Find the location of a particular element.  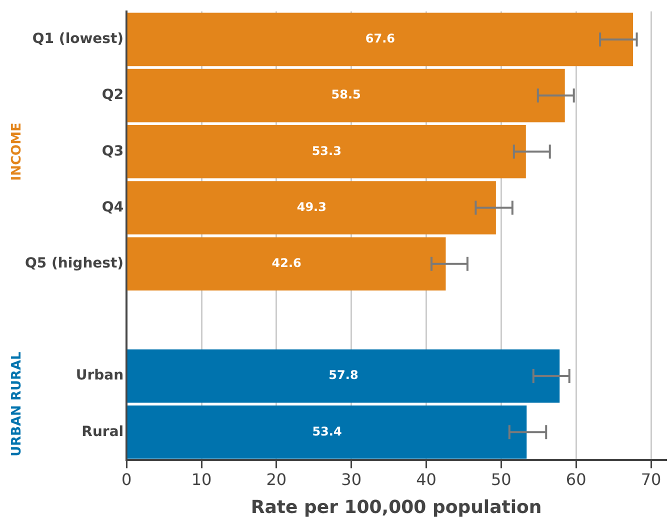

x-tick-label: 60 is located at coordinates (576, 479).